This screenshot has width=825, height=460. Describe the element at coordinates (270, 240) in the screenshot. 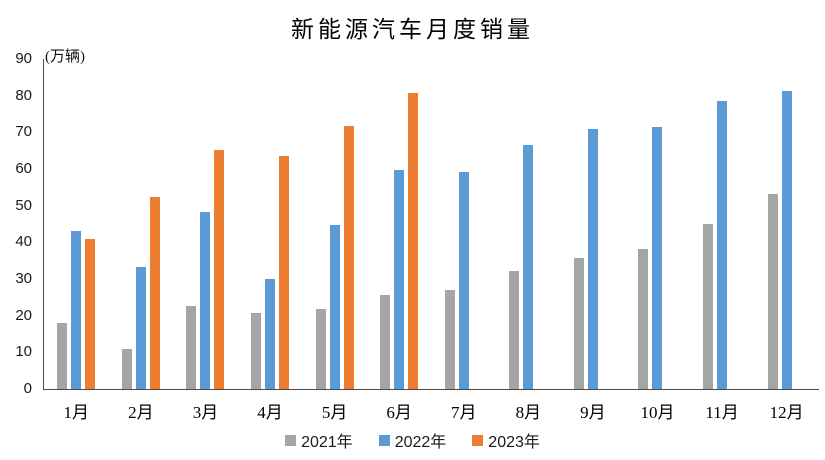

I see `month-group-4月: 4月` at that location.